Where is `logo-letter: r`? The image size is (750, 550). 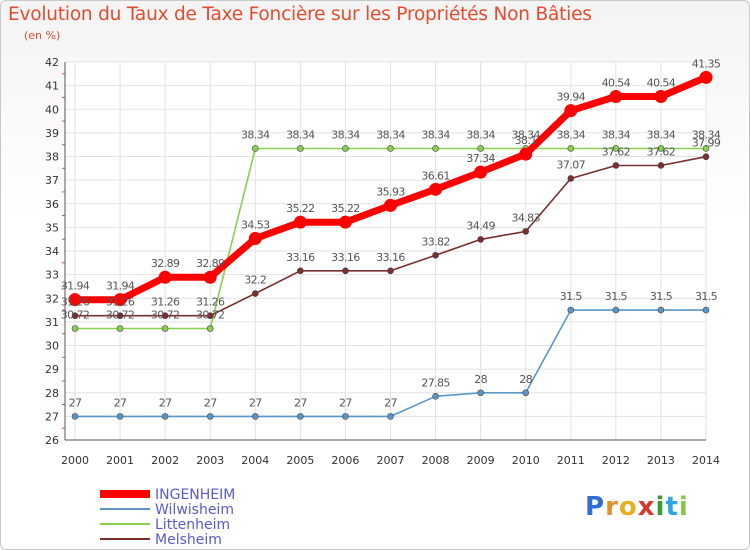 logo-letter: r is located at coordinates (612, 507).